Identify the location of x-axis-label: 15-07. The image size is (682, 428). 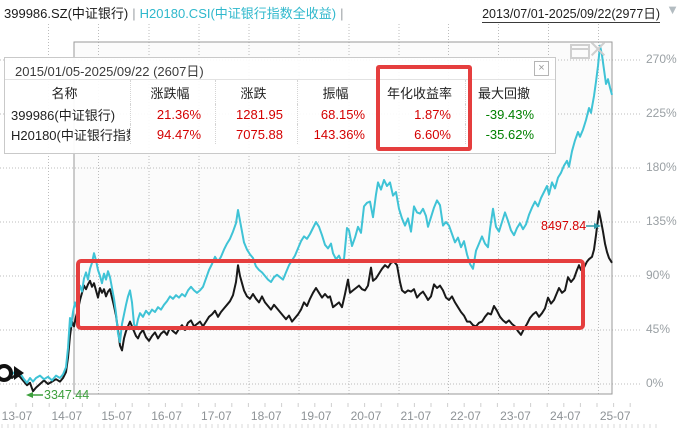
(117, 416).